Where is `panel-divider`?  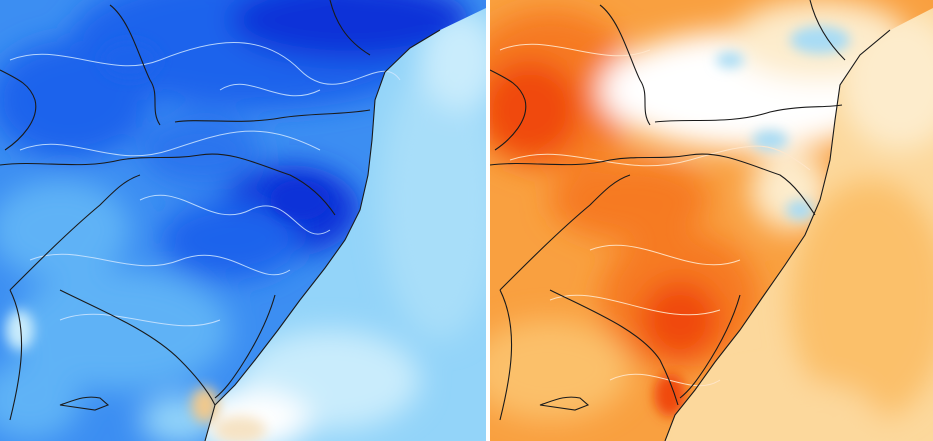
panel-divider is located at coordinates (488, 220).